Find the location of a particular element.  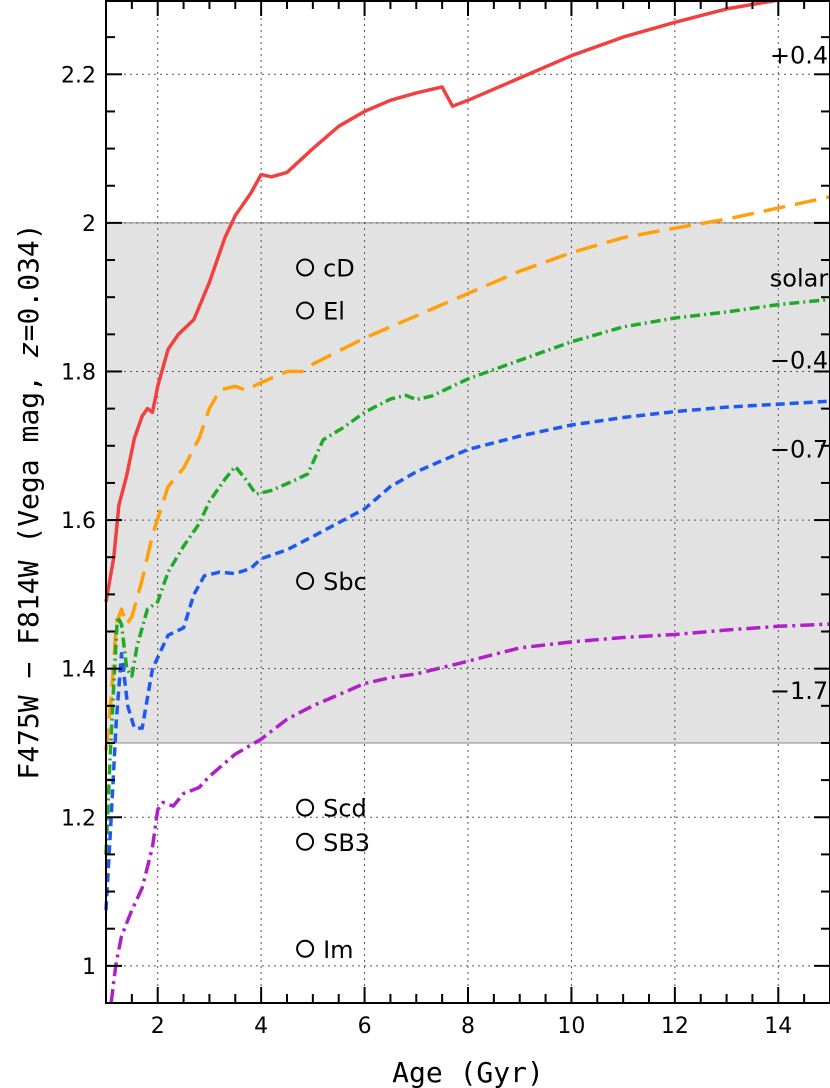

series-label-2: −0.4 is located at coordinates (799, 360).